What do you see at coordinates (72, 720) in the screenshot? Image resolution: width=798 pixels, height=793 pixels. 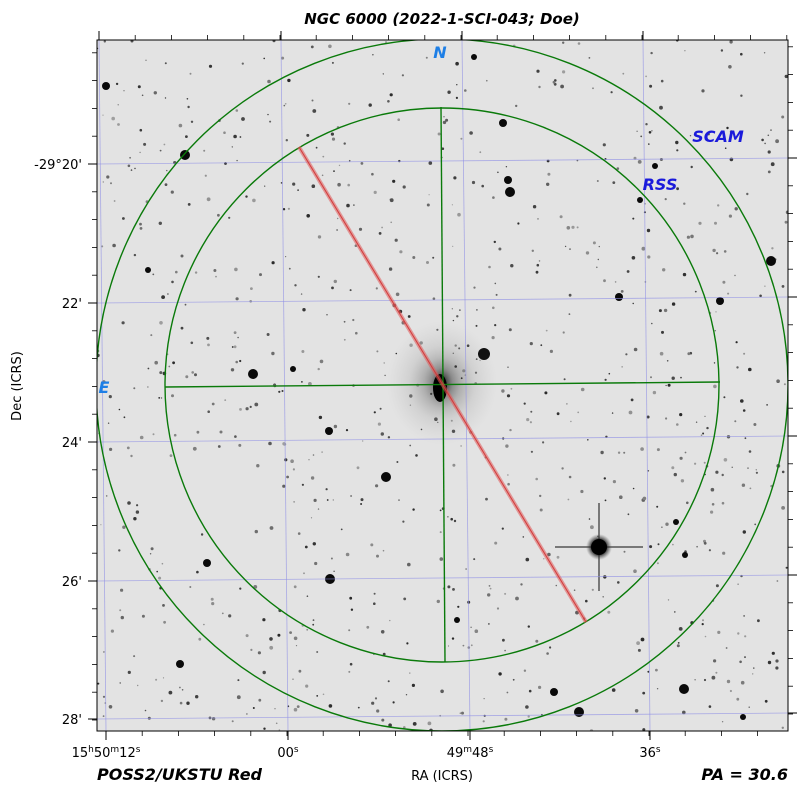 I see `dec-tick-label-4: 28'` at bounding box center [72, 720].